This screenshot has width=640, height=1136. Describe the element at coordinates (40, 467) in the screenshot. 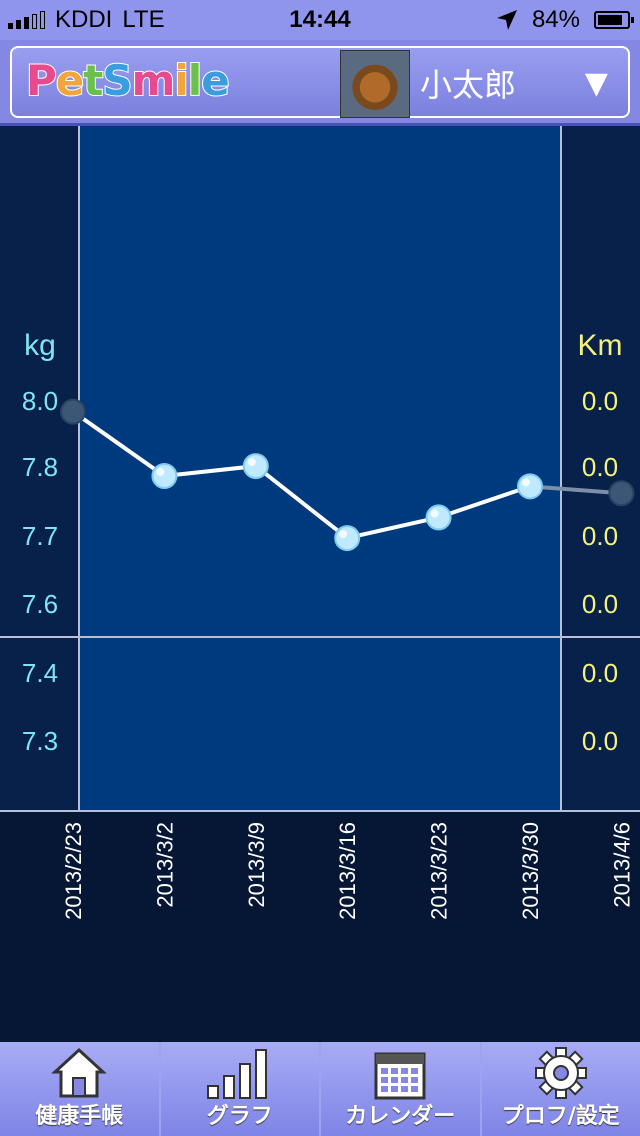

I see `left-tick-label: 7.8` at that location.